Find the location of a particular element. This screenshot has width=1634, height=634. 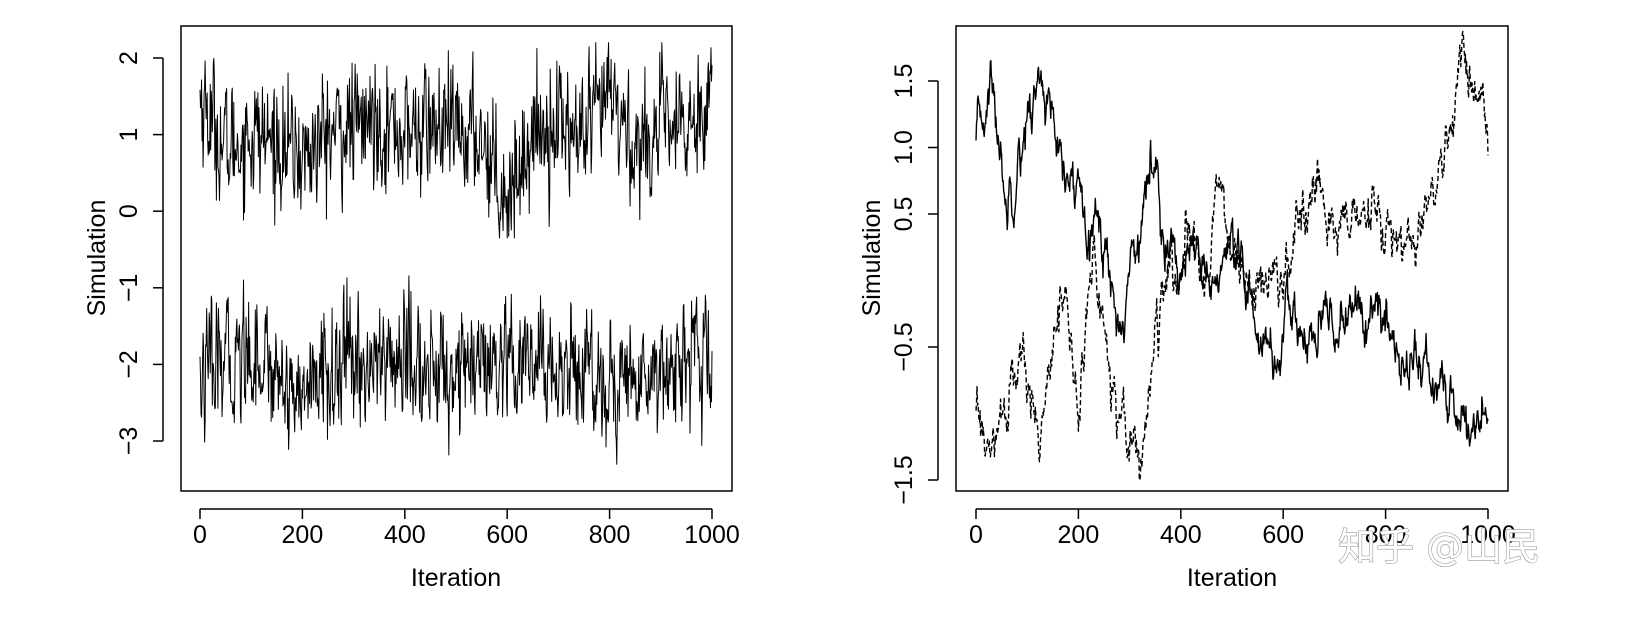

y-tick-label: 2 is located at coordinates (129, 58).